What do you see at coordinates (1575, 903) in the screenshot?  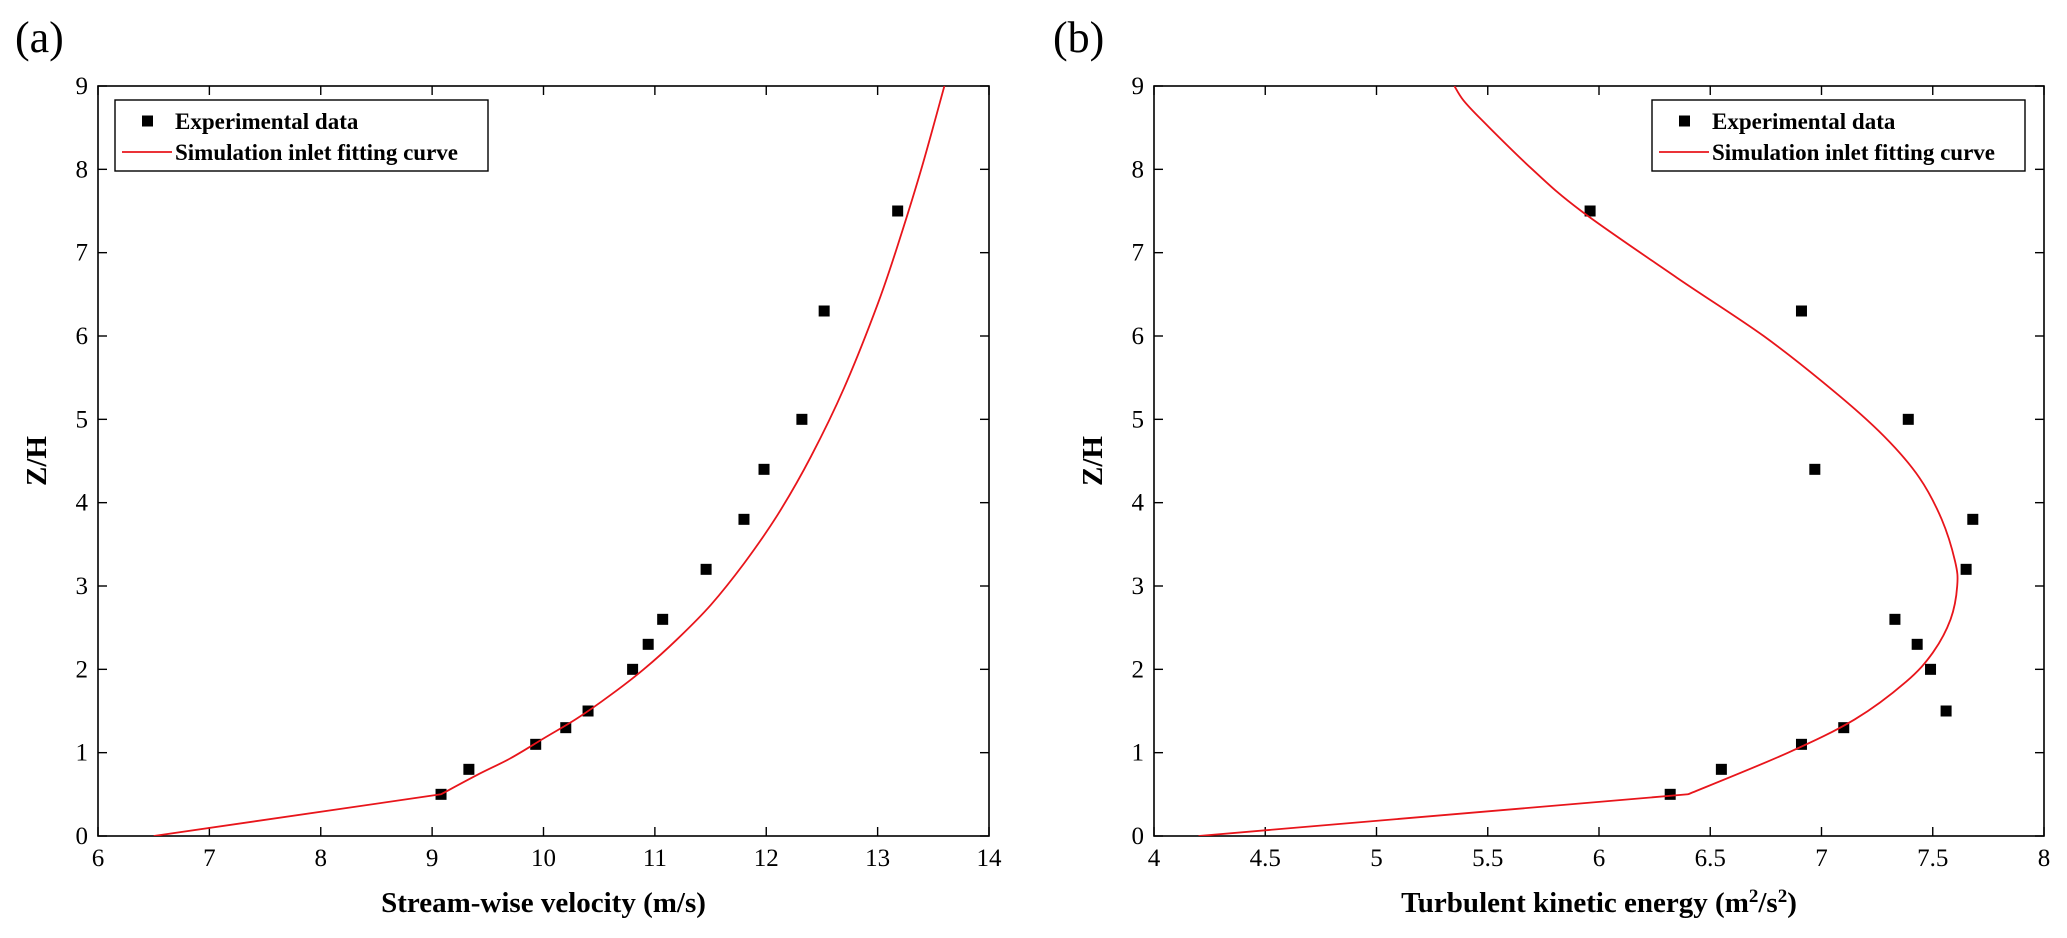 I see `x-axis-label-text: Turbulent kinetic energy (m` at bounding box center [1575, 903].